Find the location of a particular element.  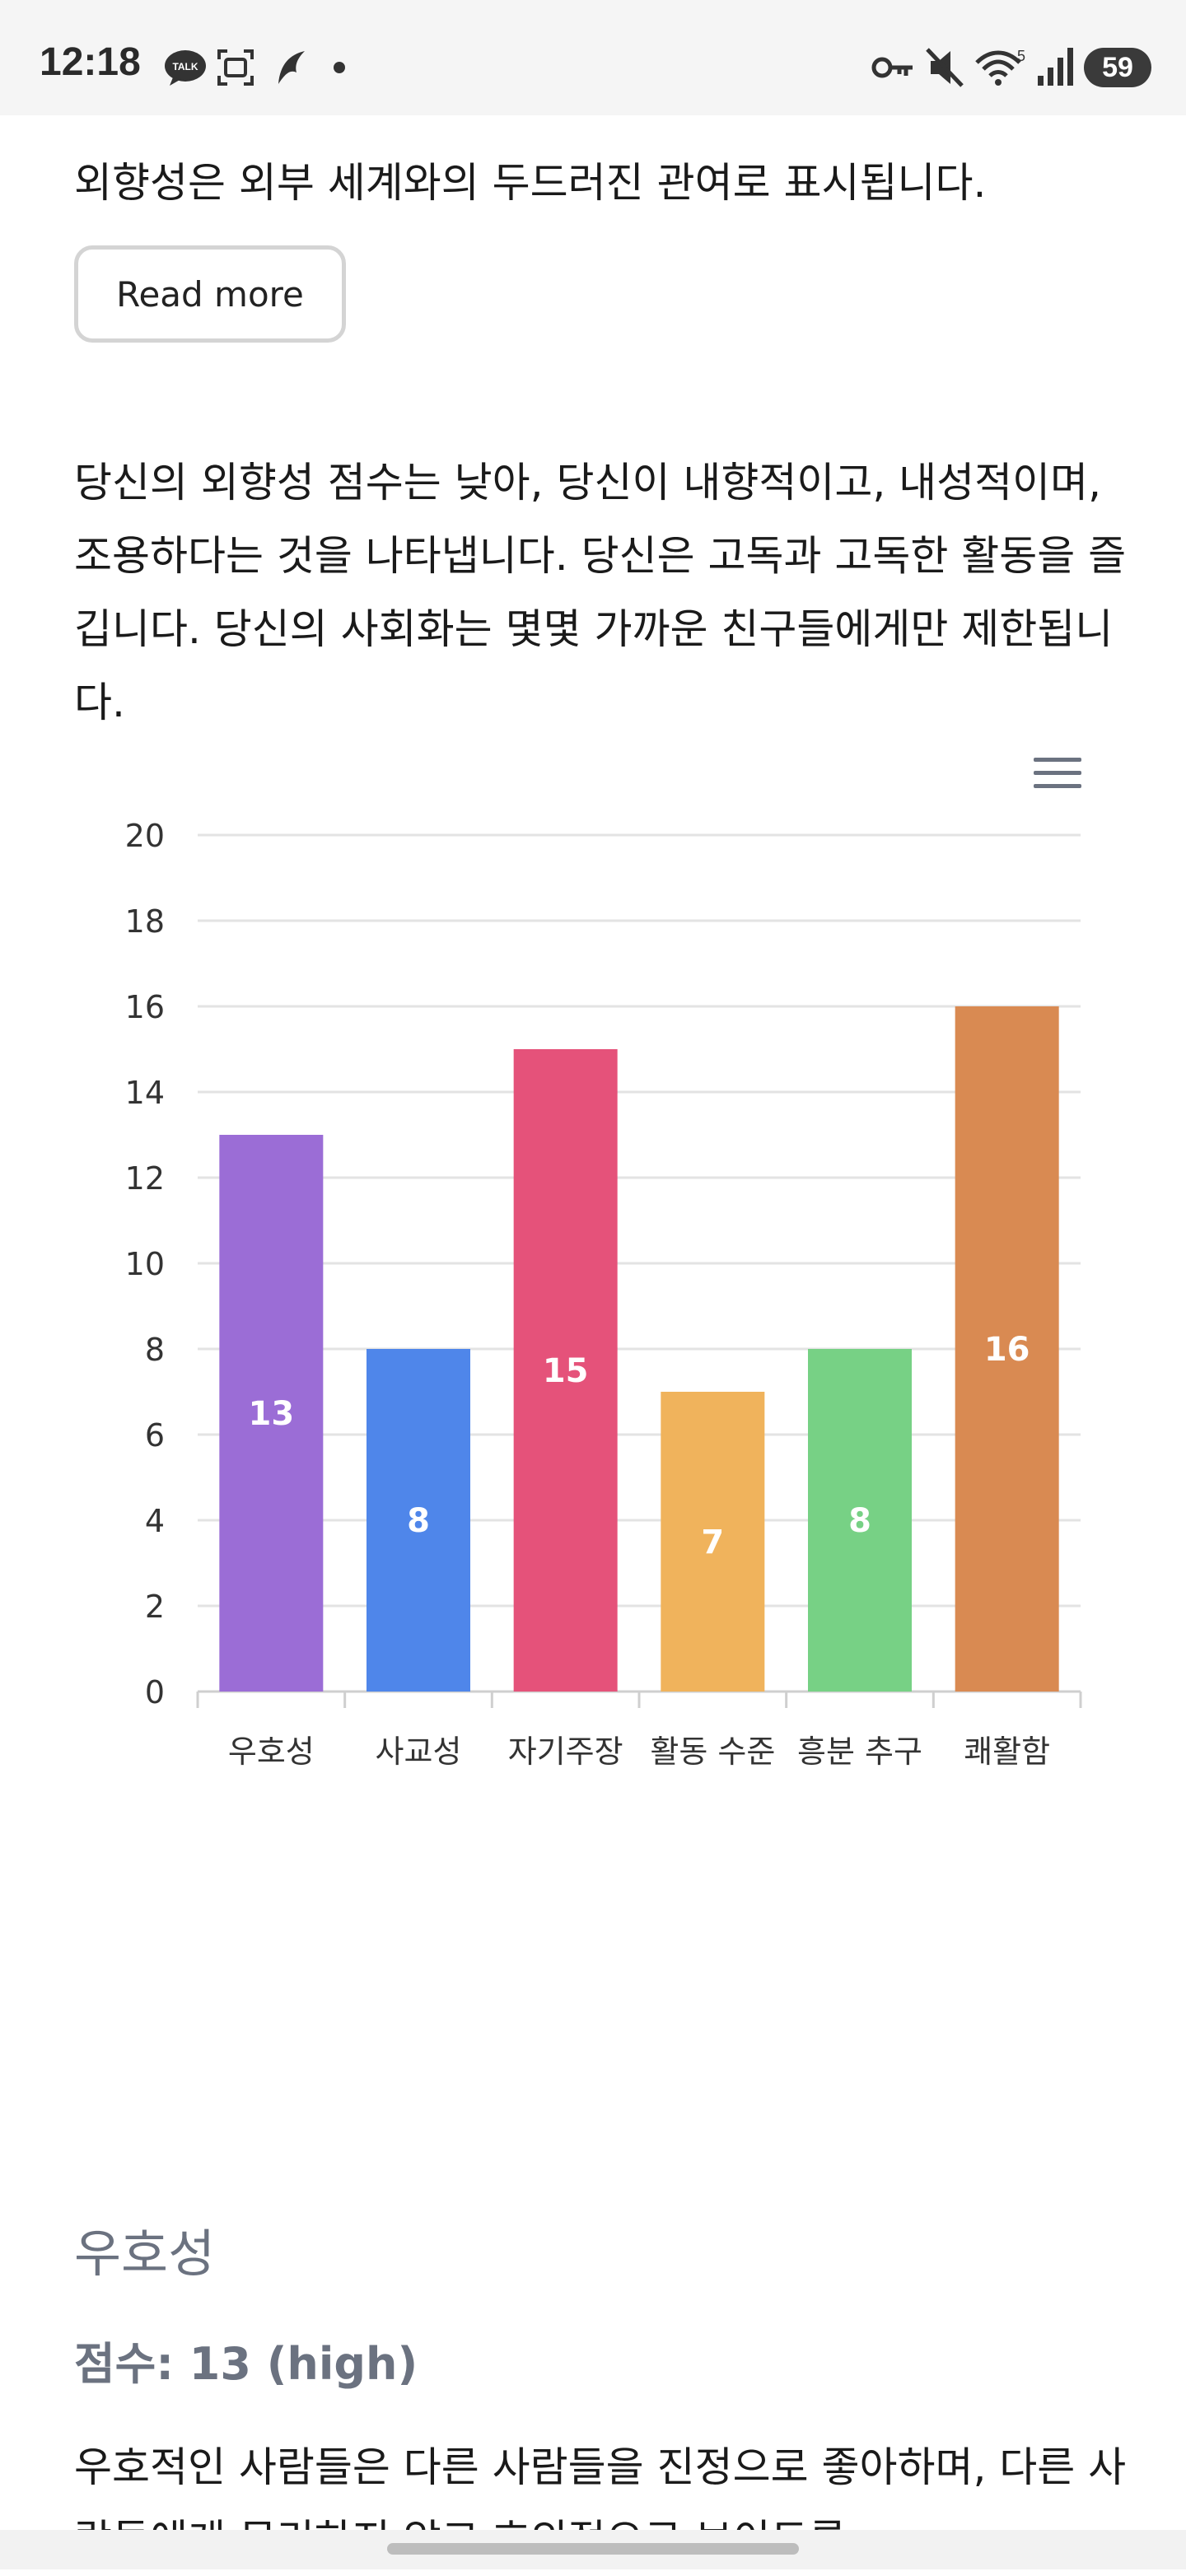

y-tick-label: 16 is located at coordinates (145, 1007).